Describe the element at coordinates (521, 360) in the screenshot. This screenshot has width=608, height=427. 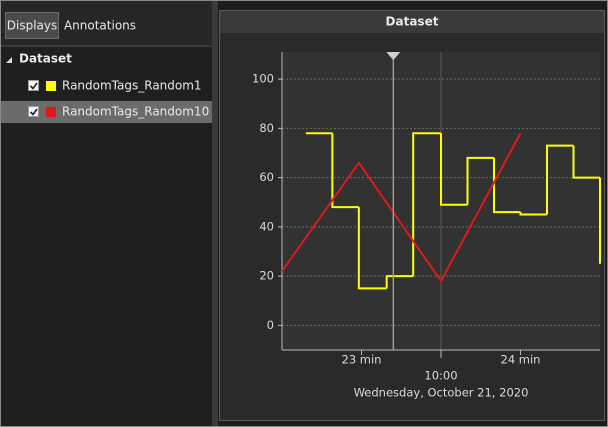
I see `x-tick-label: 24 min` at that location.